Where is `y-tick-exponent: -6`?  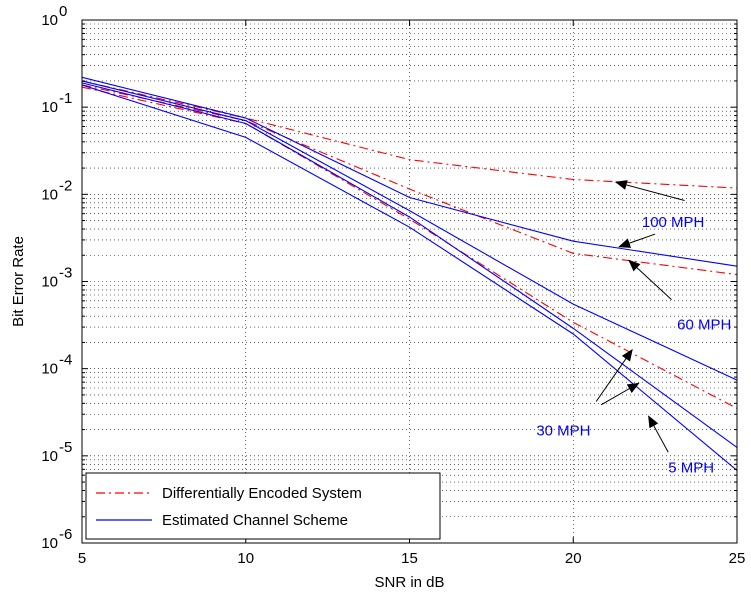
y-tick-exponent: -6 is located at coordinates (65, 534).